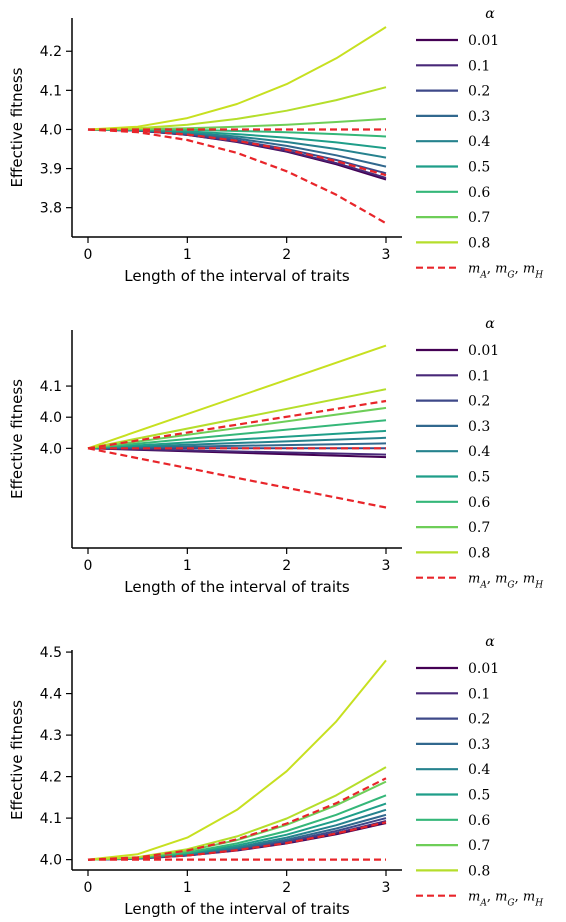  Describe the element at coordinates (51, 170) in the screenshot. I see `y-tick-label: 3.9` at that location.